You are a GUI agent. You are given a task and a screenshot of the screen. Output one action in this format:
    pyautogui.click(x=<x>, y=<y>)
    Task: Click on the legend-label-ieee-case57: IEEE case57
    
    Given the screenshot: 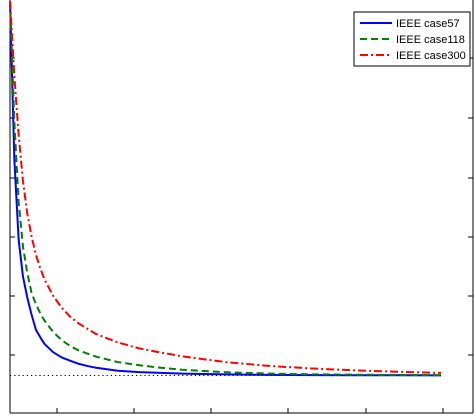 What is the action you would take?
    pyautogui.click(x=428, y=24)
    